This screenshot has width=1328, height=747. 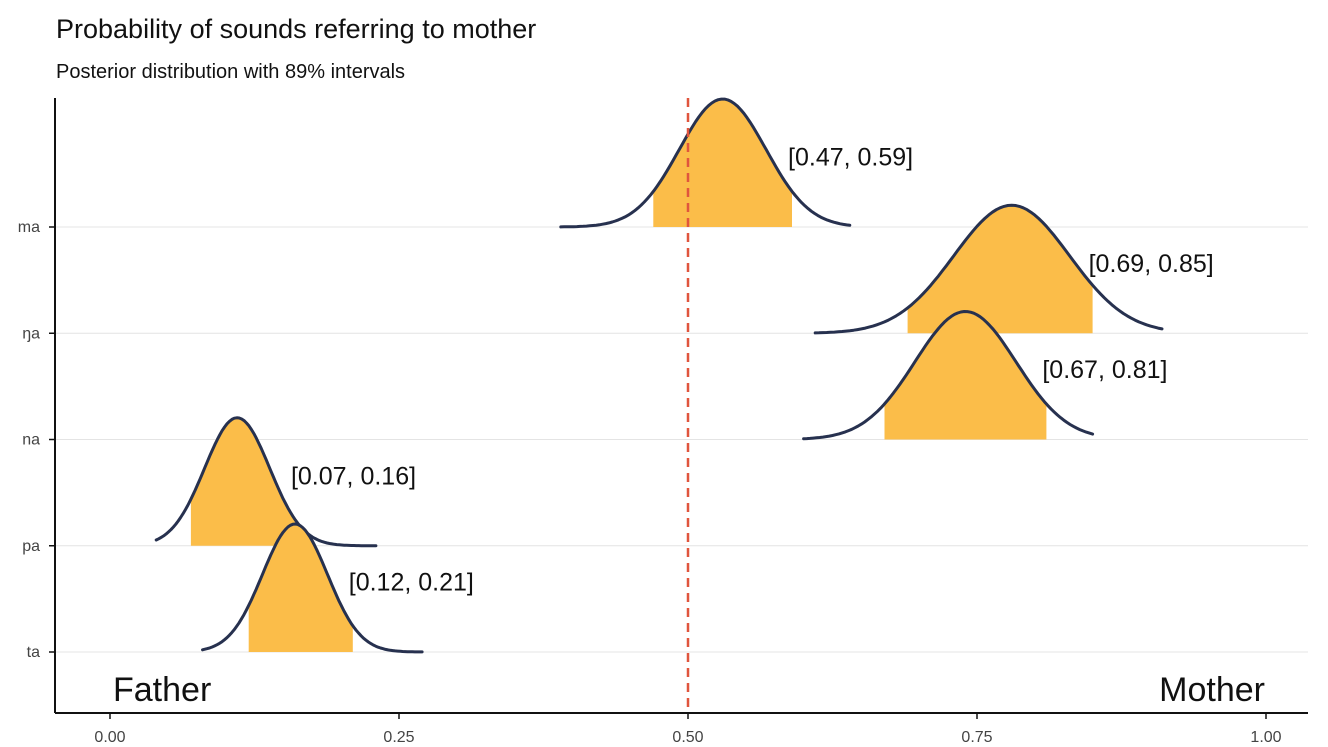 I want to click on y-tick-label: ŋa, so click(x=31, y=333).